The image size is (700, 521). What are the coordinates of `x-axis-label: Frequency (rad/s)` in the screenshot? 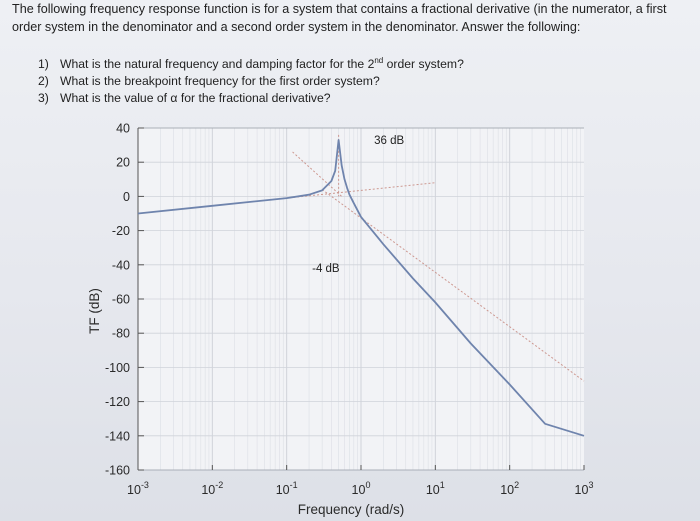 It's located at (351, 509).